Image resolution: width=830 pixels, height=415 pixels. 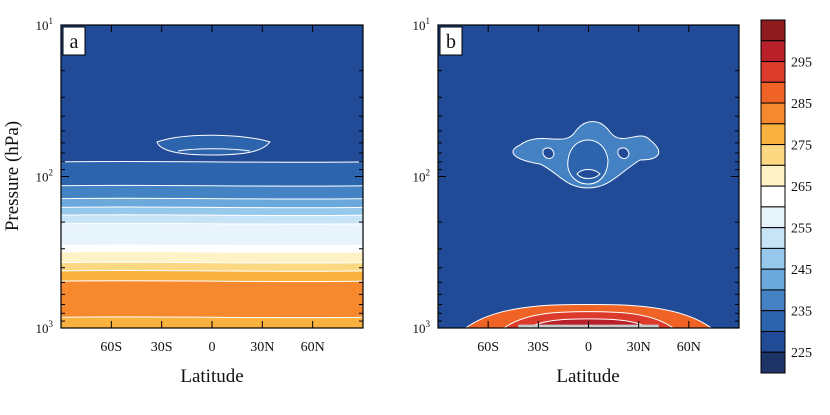 I want to click on panel-a-xlabel: Latitude, so click(x=211, y=376).